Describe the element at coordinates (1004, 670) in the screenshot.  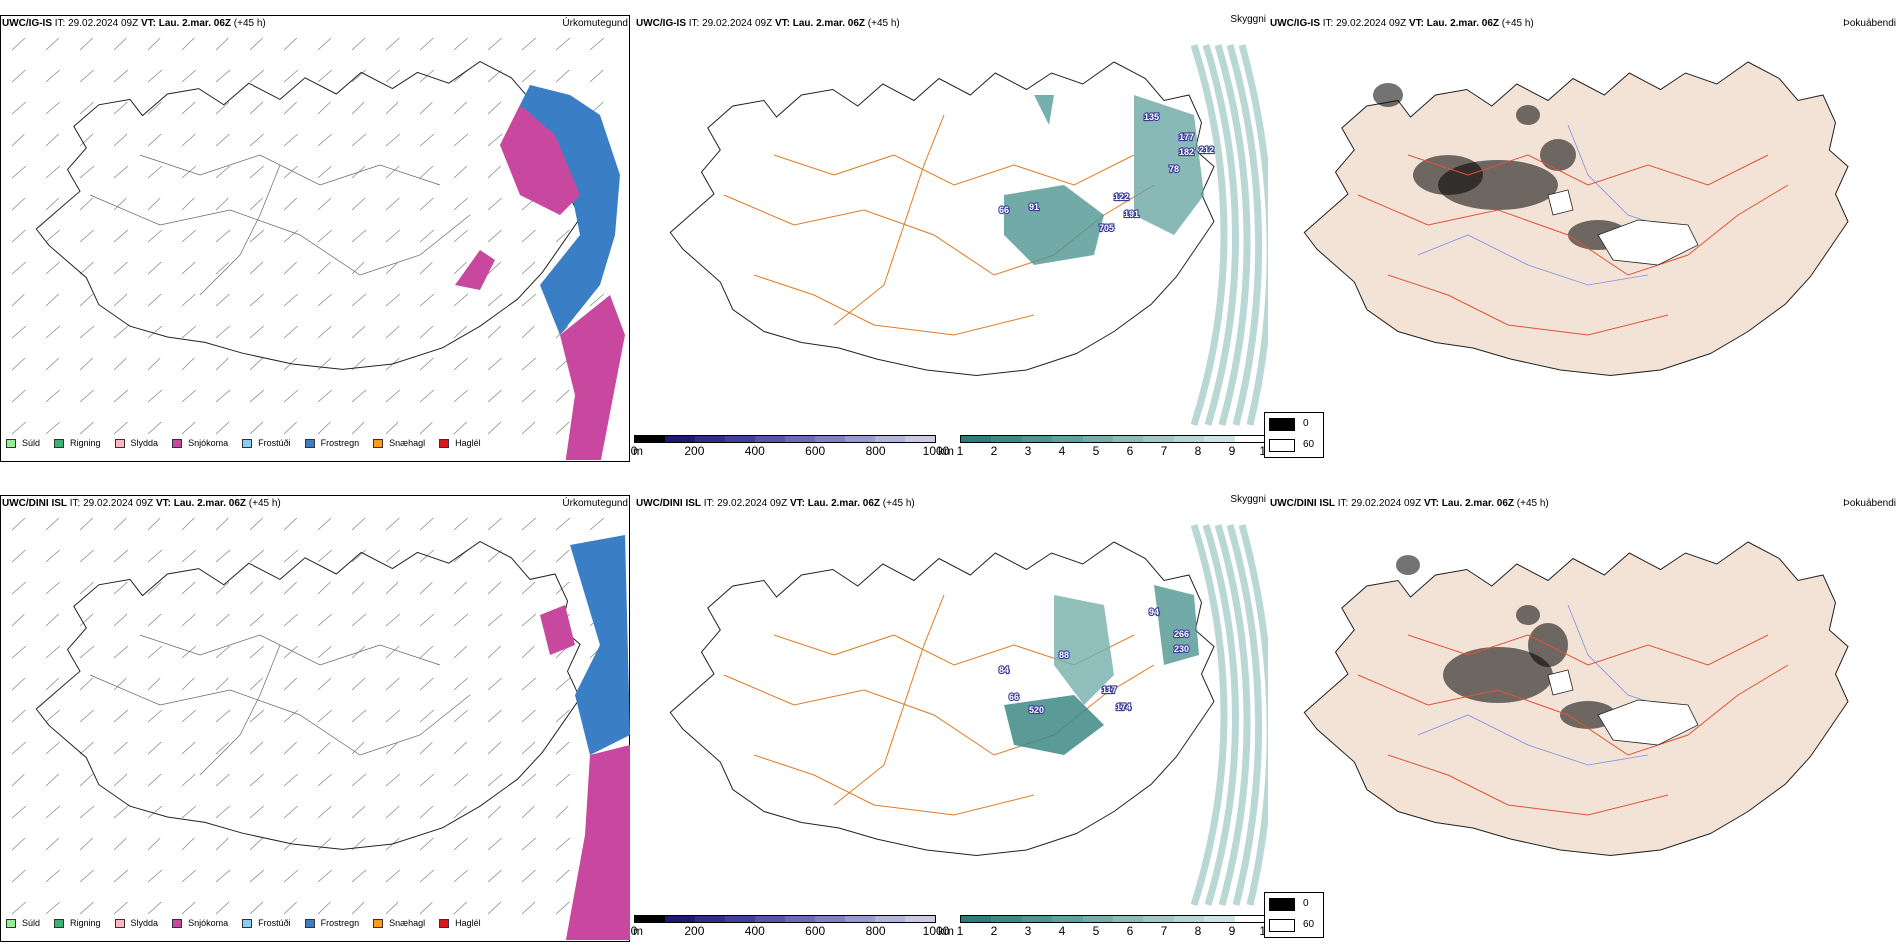
I see `cloud-base-label: 84` at that location.